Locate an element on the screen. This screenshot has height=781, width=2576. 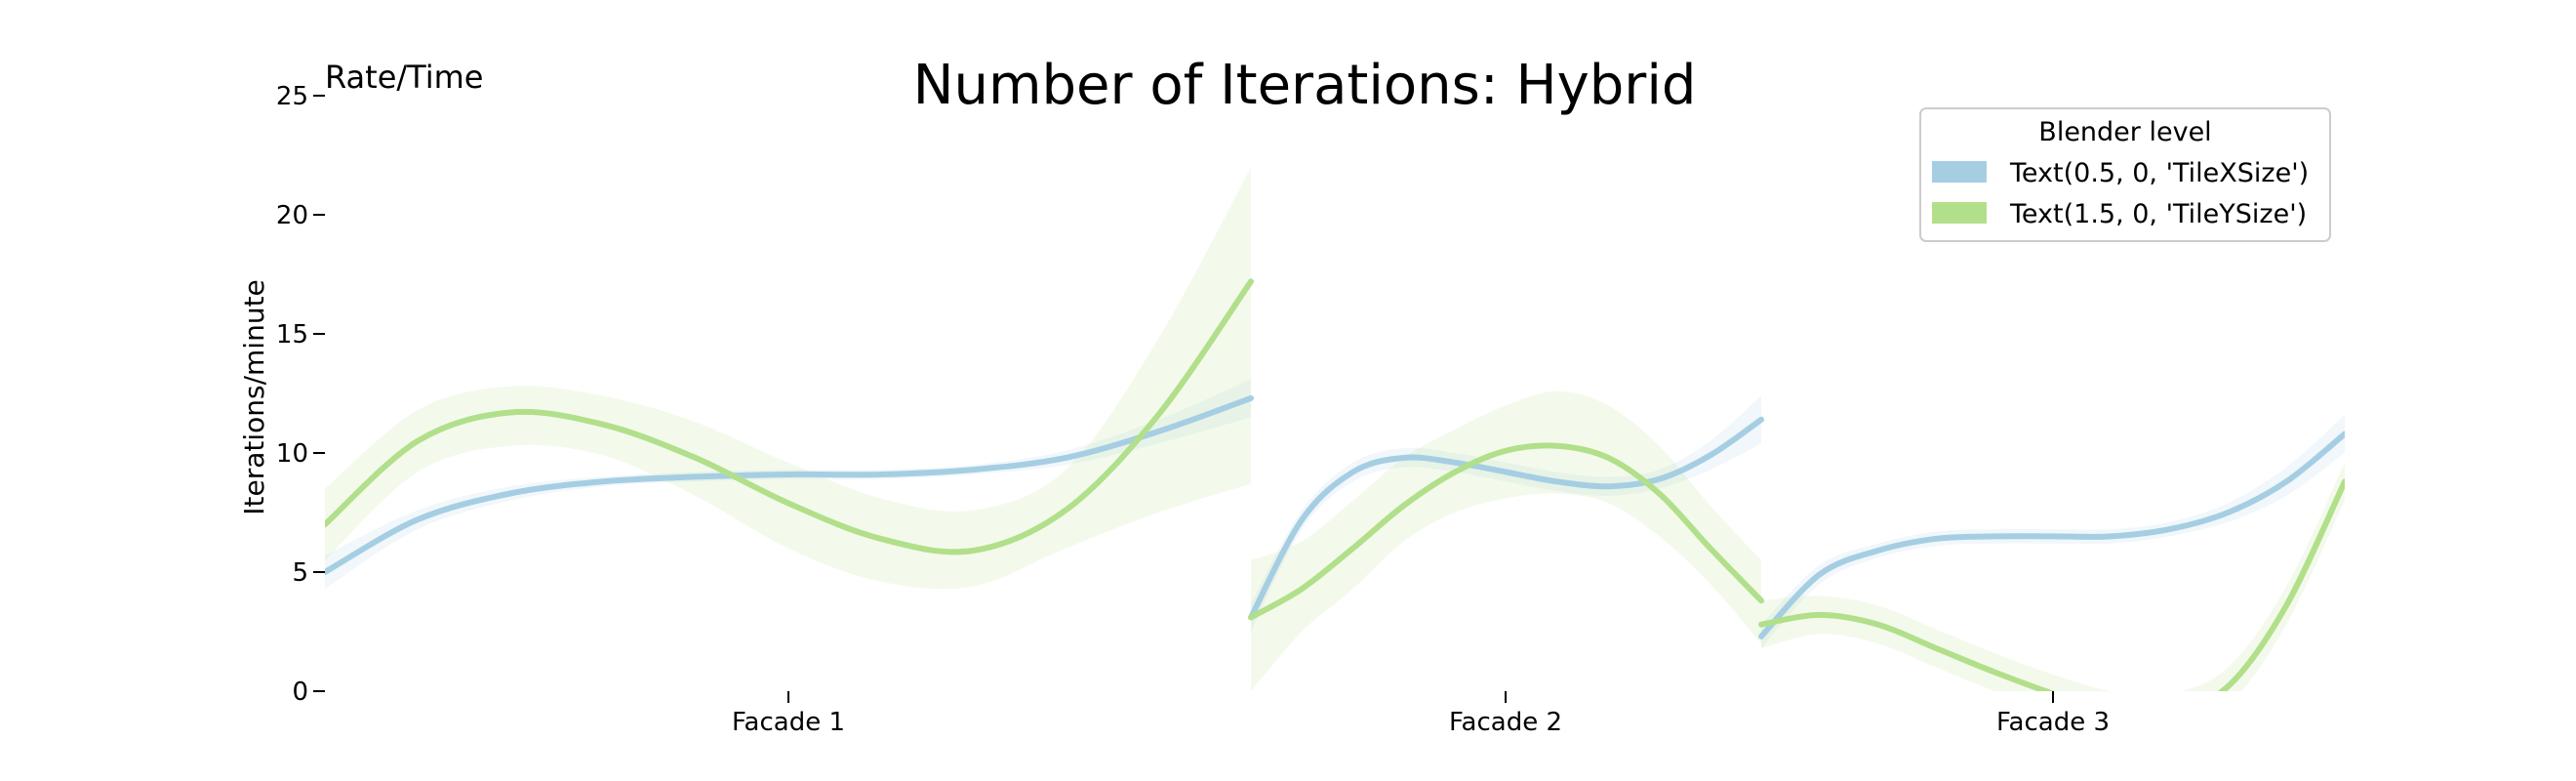
x-tick-label: Facade 1 is located at coordinates (788, 722).